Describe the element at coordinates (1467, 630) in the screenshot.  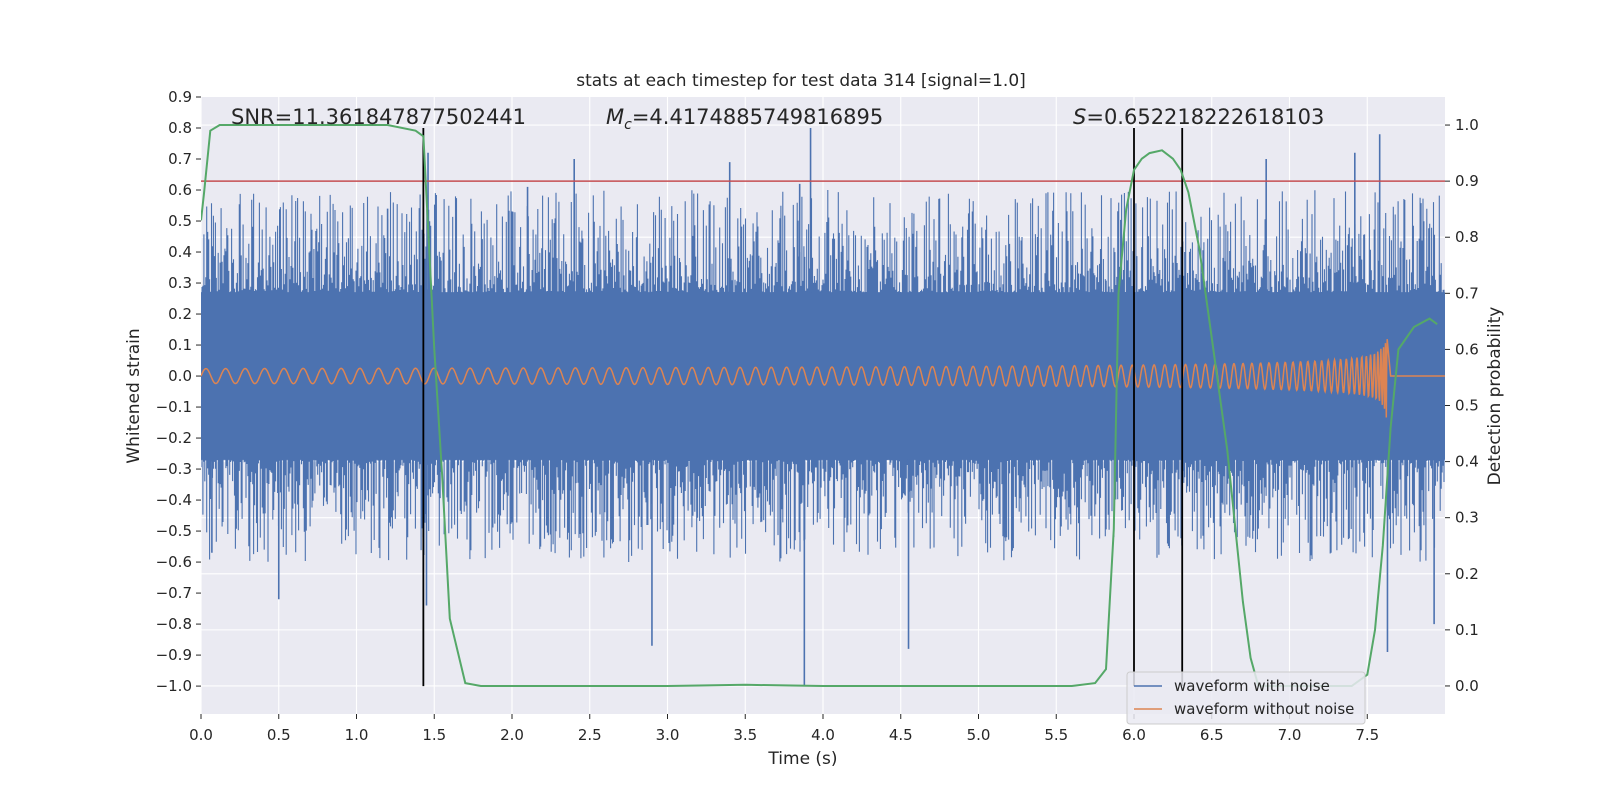
I see `y2-tick-label: 0.1` at that location.